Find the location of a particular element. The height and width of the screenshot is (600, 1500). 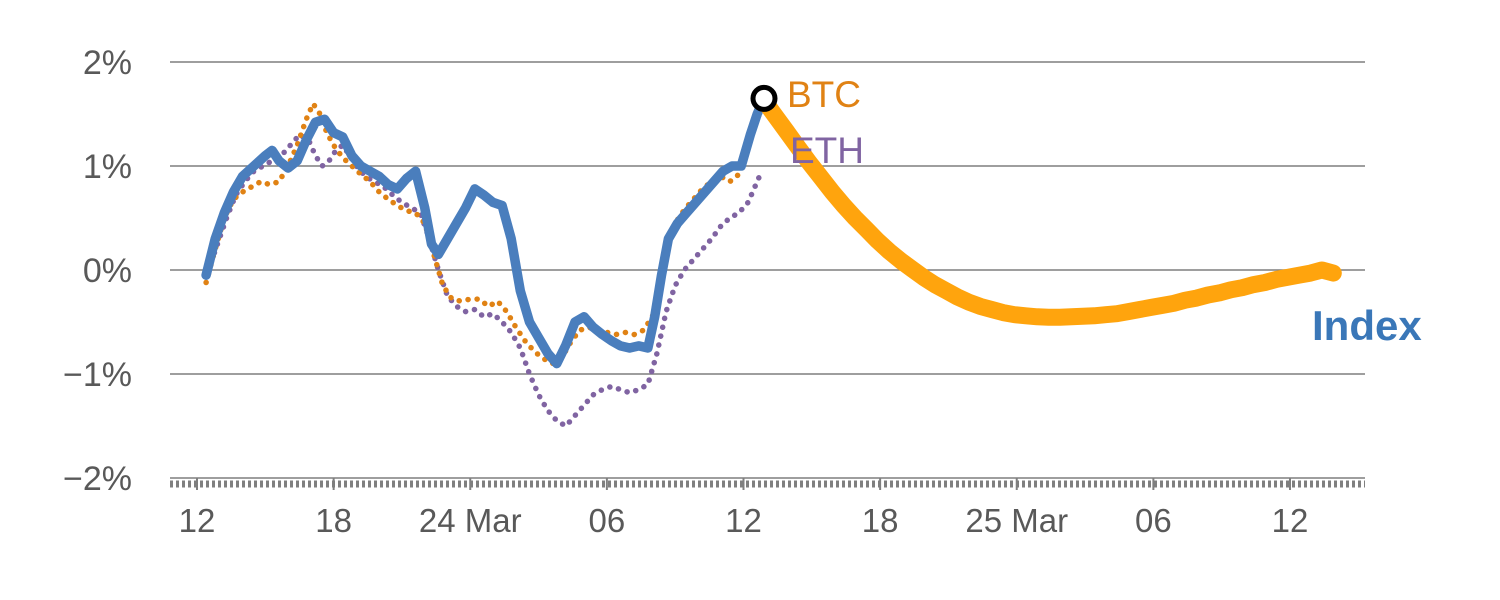

y-tick-label: 0% is located at coordinates (107, 271).